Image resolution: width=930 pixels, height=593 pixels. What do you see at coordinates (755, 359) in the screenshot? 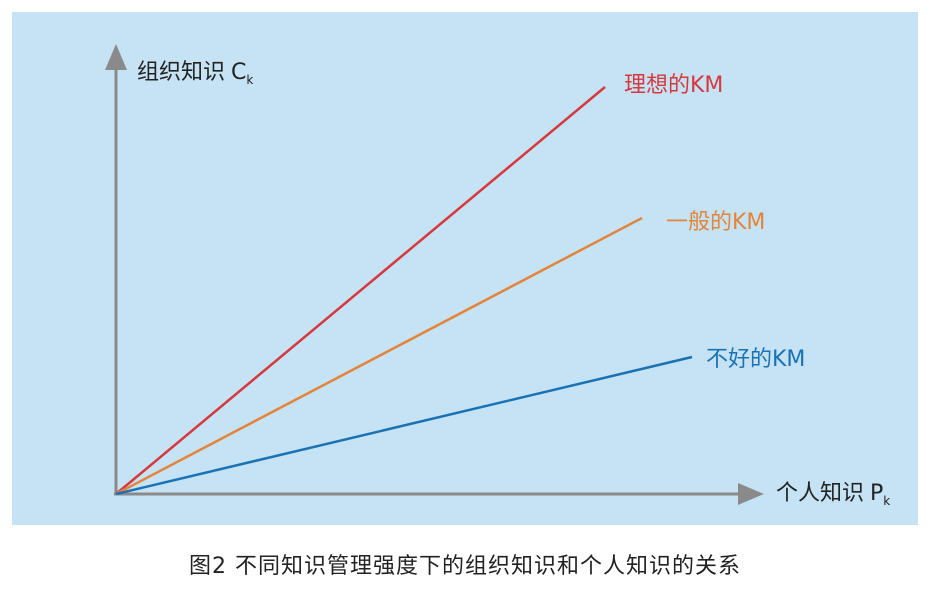
I see `label-poor-km: 不好的KM` at bounding box center [755, 359].